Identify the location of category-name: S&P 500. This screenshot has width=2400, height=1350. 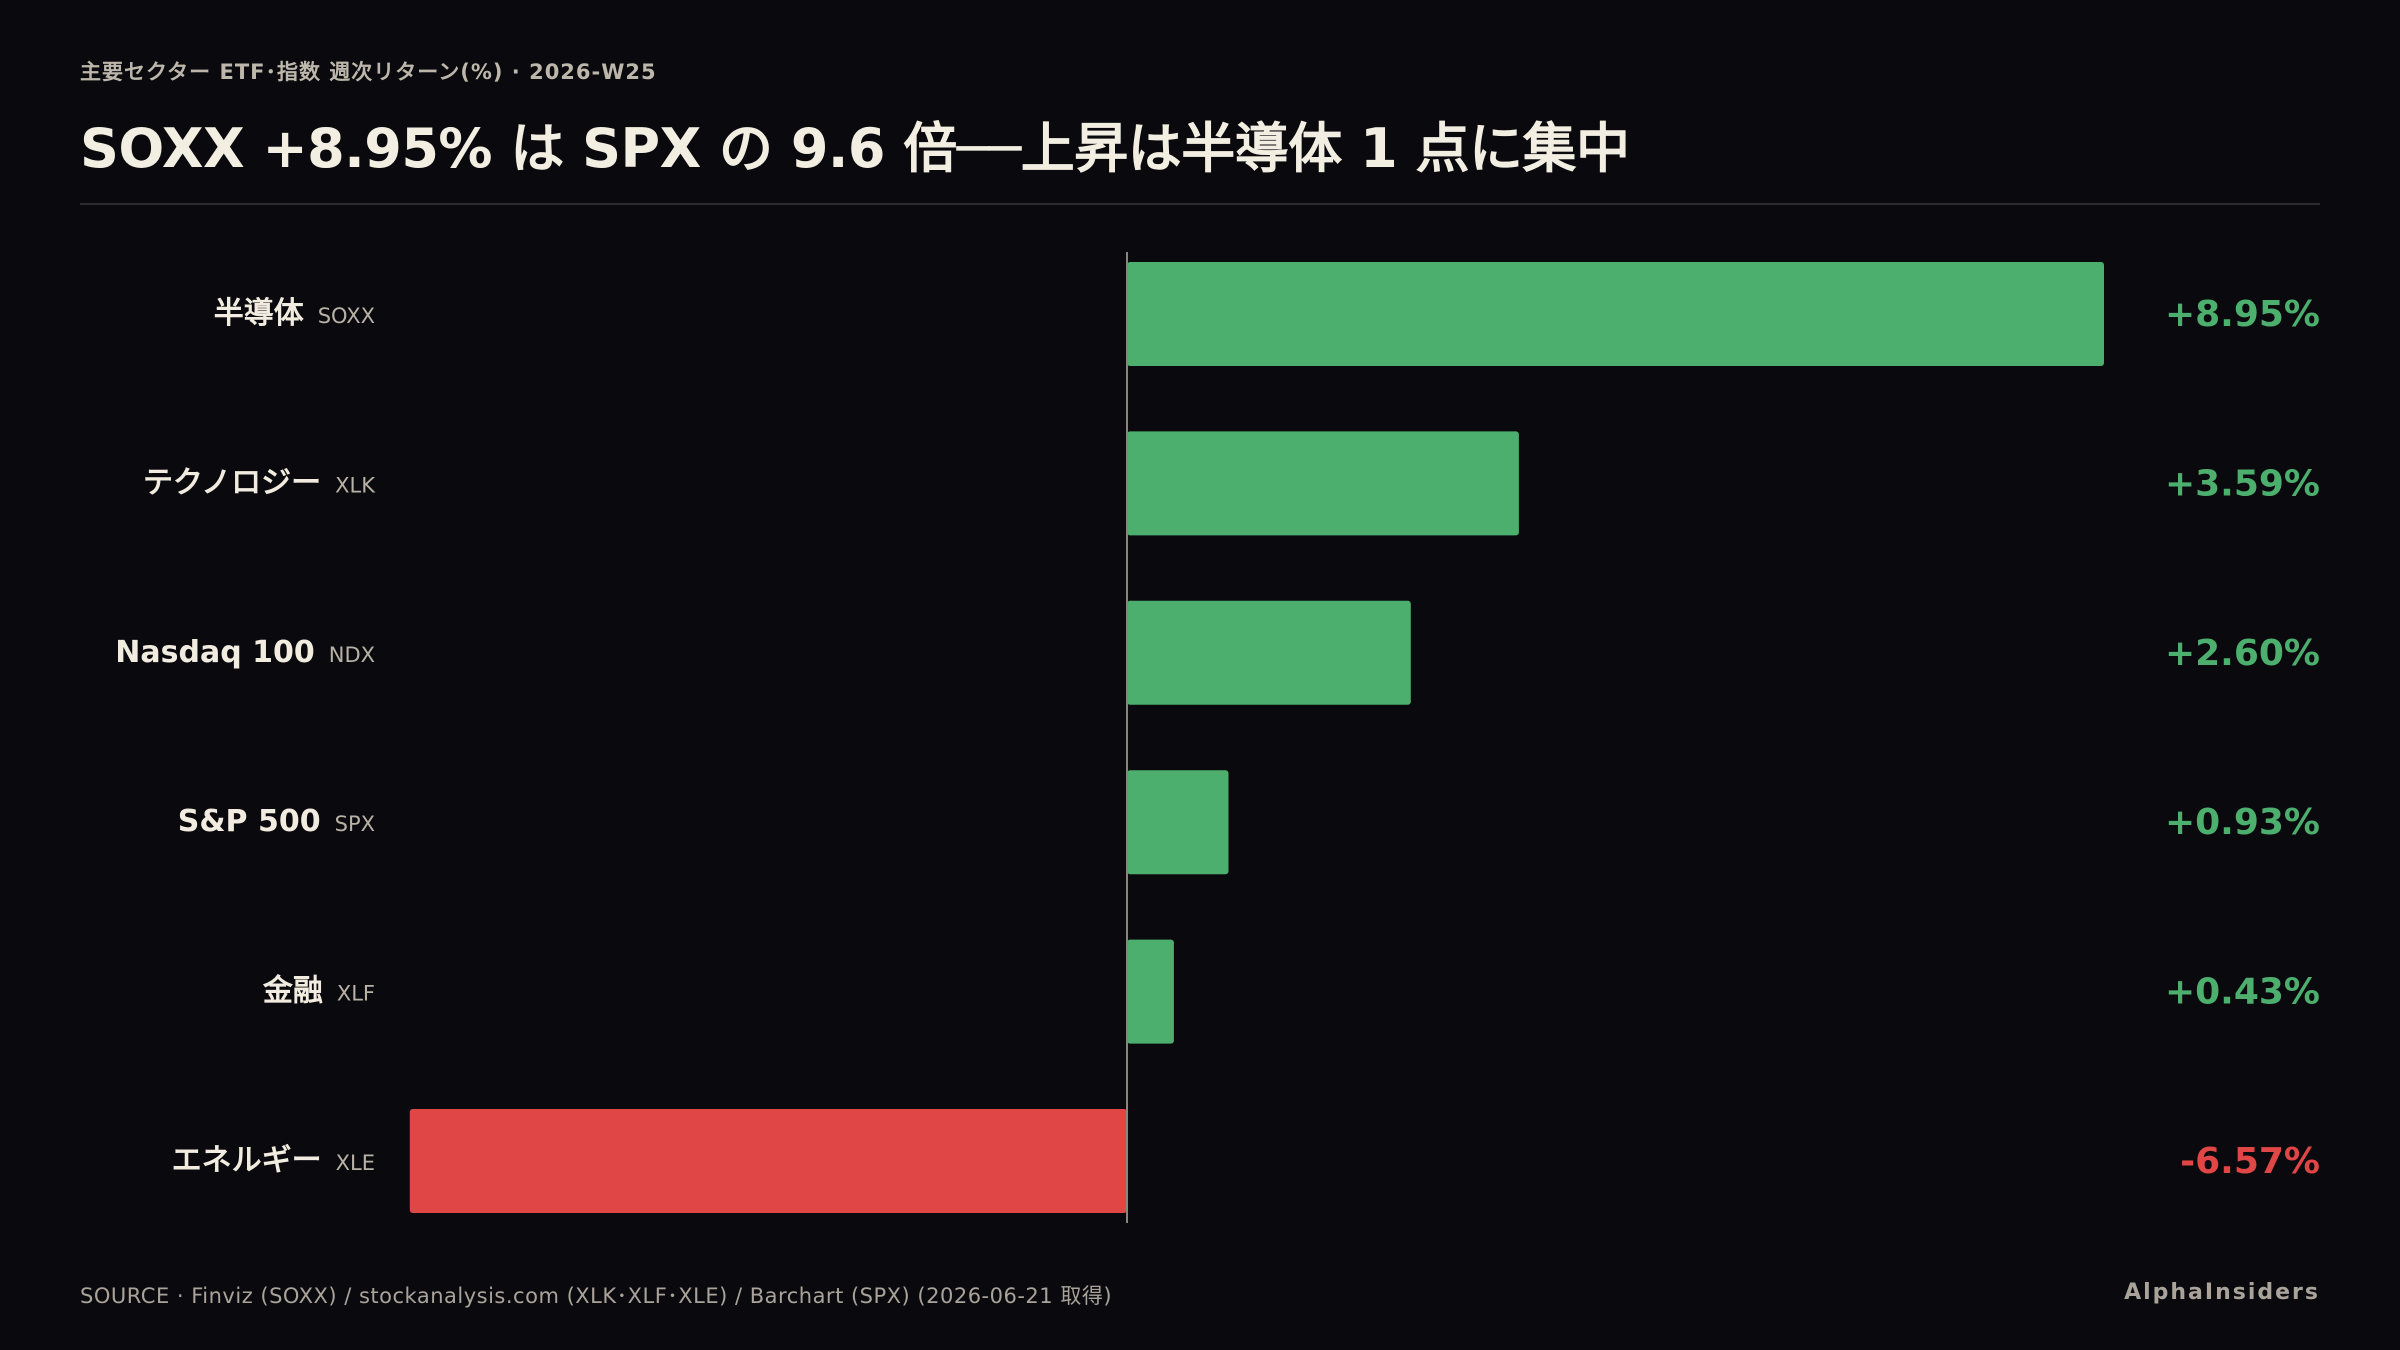
(249, 821).